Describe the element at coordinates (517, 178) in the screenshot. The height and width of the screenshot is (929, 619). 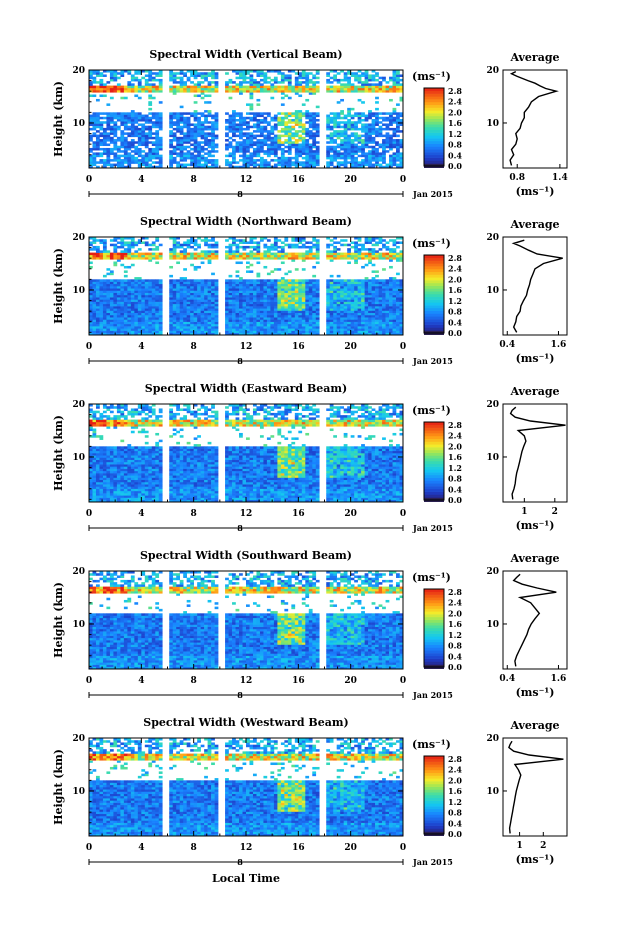
I see `avg-x-tick-label: 0.8` at that location.